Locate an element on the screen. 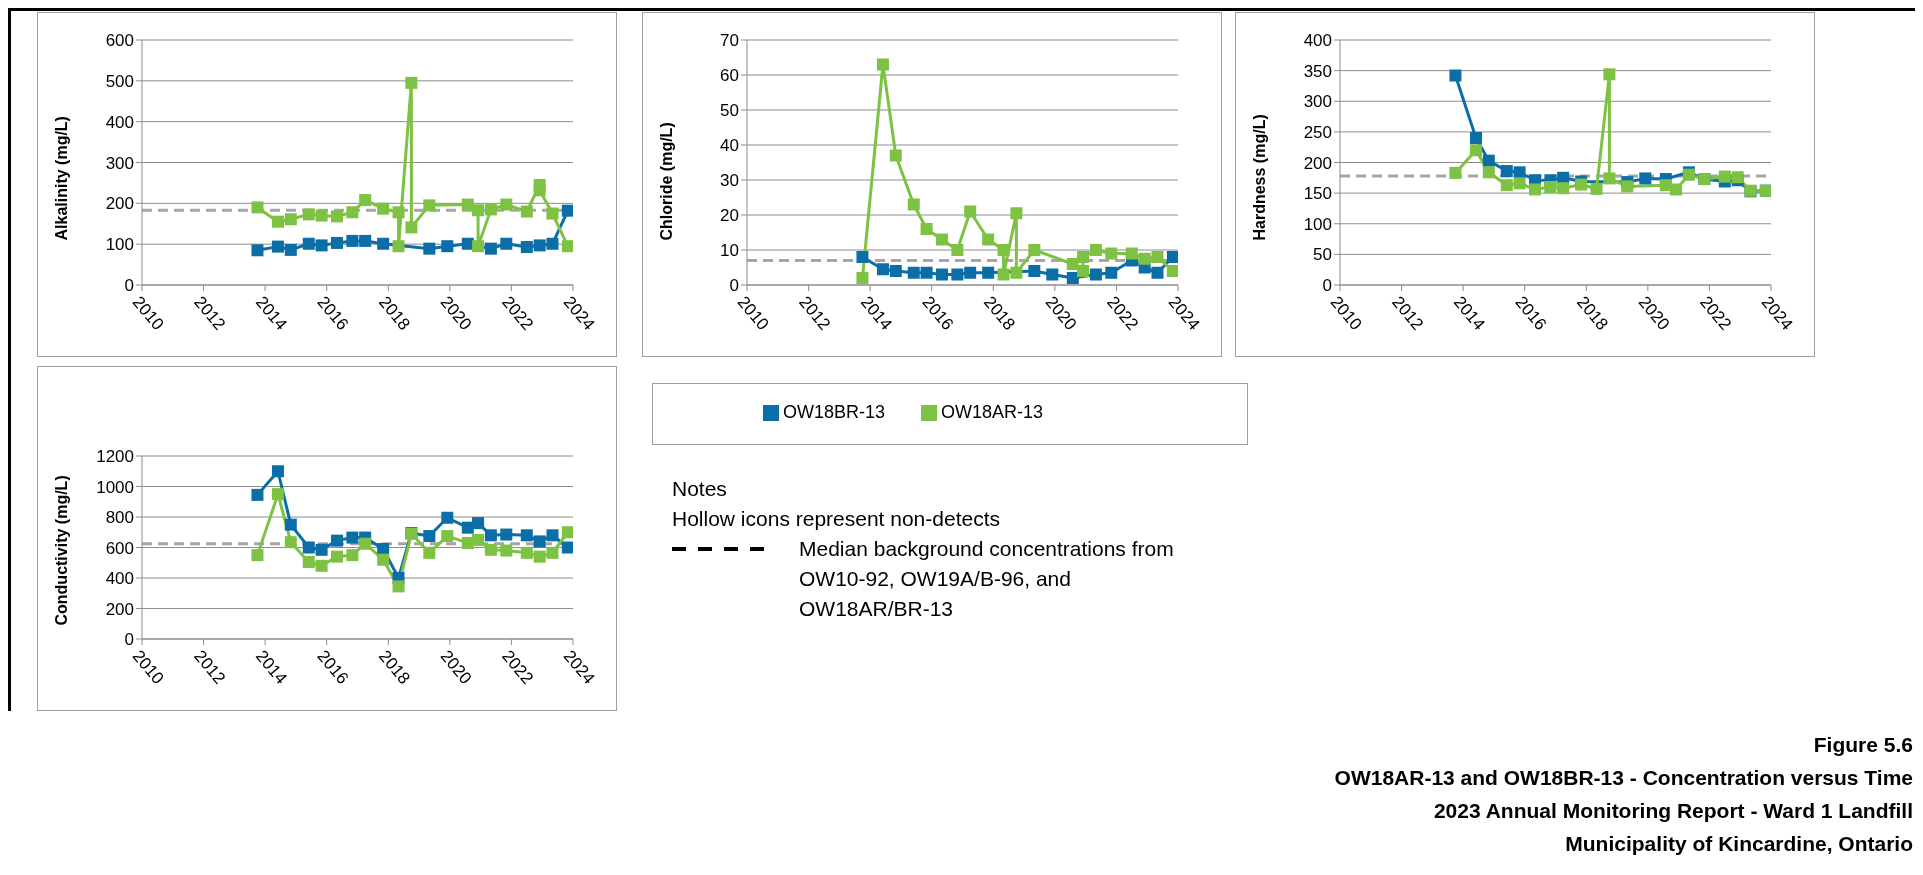 The image size is (1923, 875). y-tick-label: 500 is located at coordinates (119, 81).